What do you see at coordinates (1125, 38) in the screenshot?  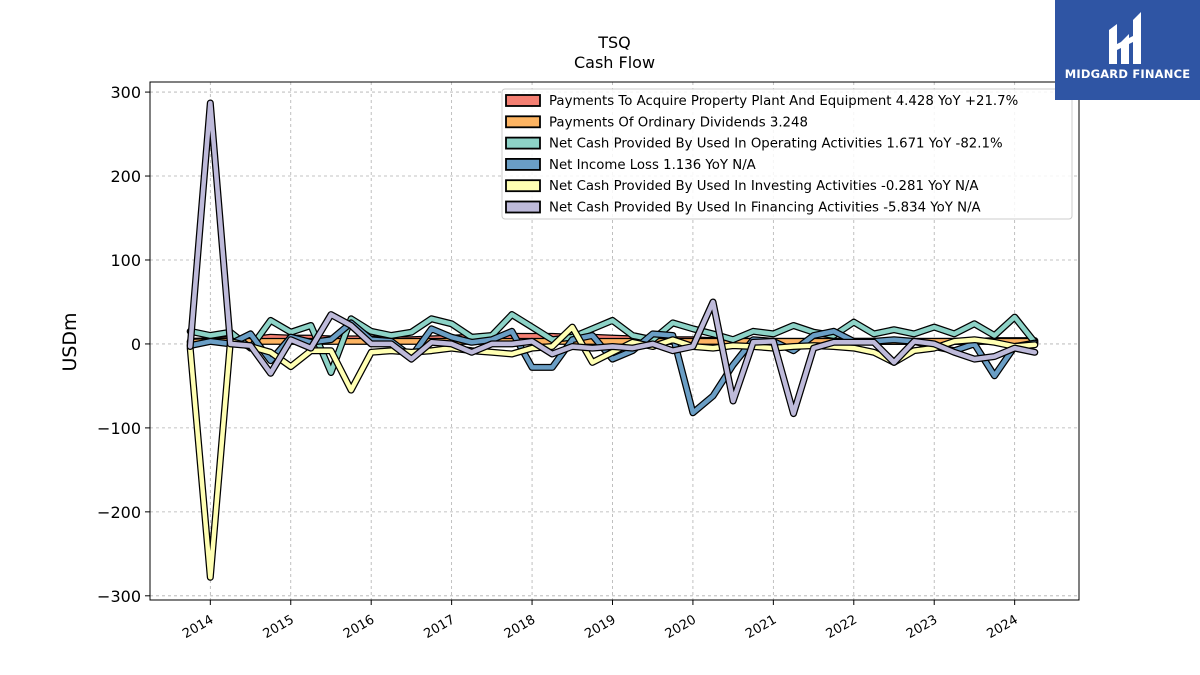 I see `midgard-logo-icon` at bounding box center [1125, 38].